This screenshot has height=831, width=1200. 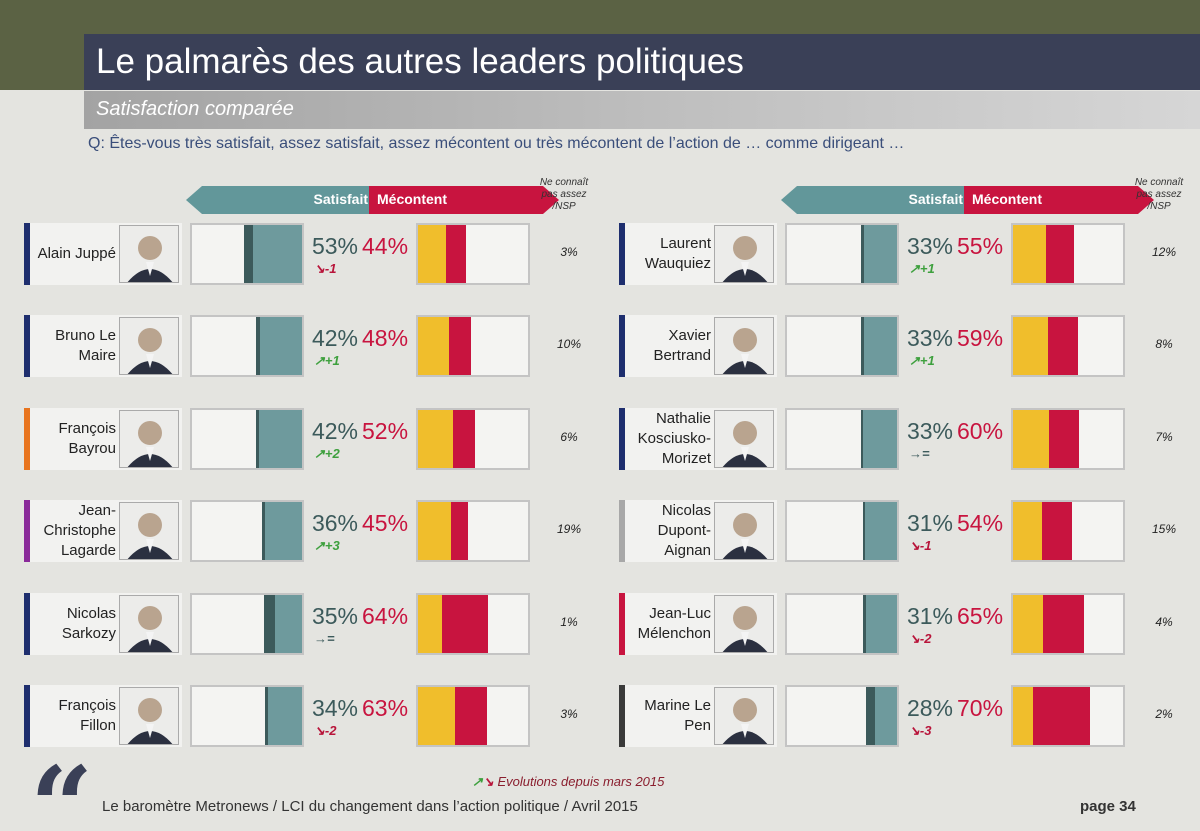 I want to click on satisfait-value: 31%, so click(x=929, y=523).